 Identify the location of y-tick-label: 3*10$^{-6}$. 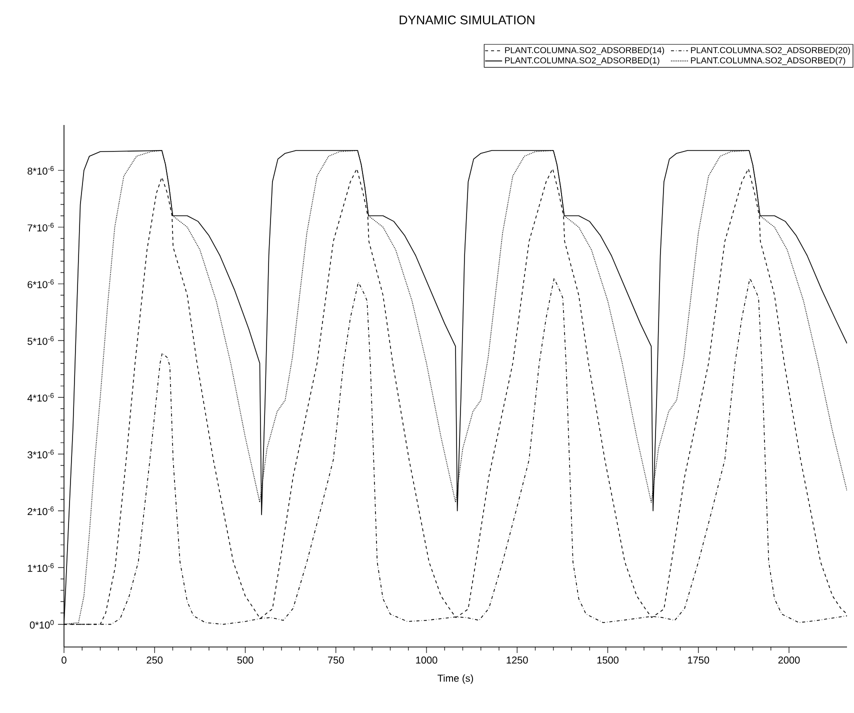
(41, 454).